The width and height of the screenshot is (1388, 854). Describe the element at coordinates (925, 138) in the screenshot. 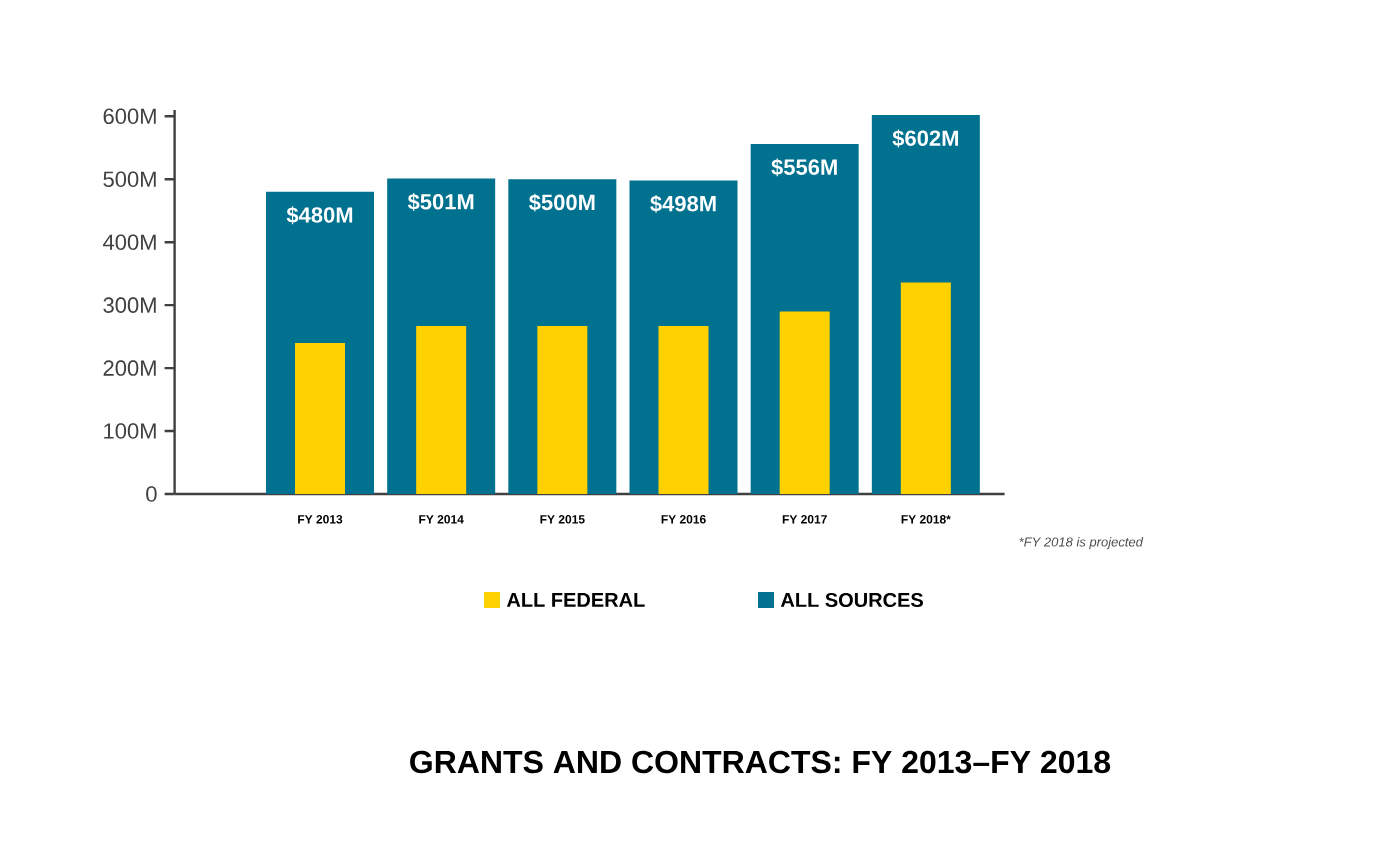

I see `data-label: $602M` at that location.